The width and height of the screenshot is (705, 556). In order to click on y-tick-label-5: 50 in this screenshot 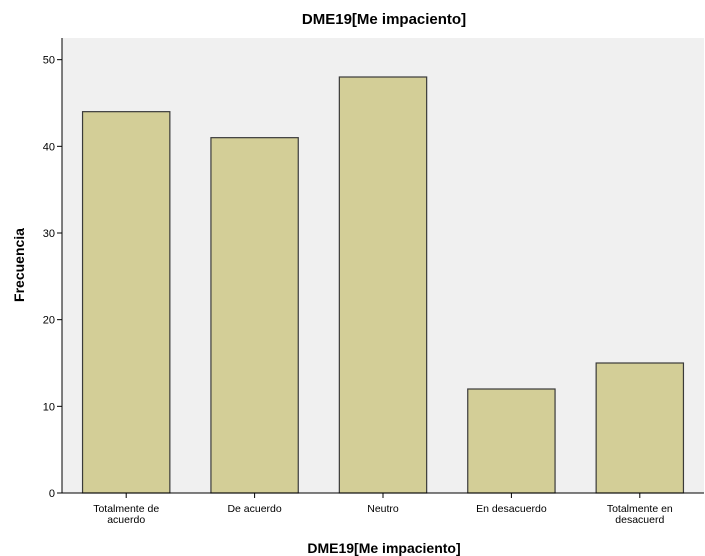, I will do `click(49, 61)`.